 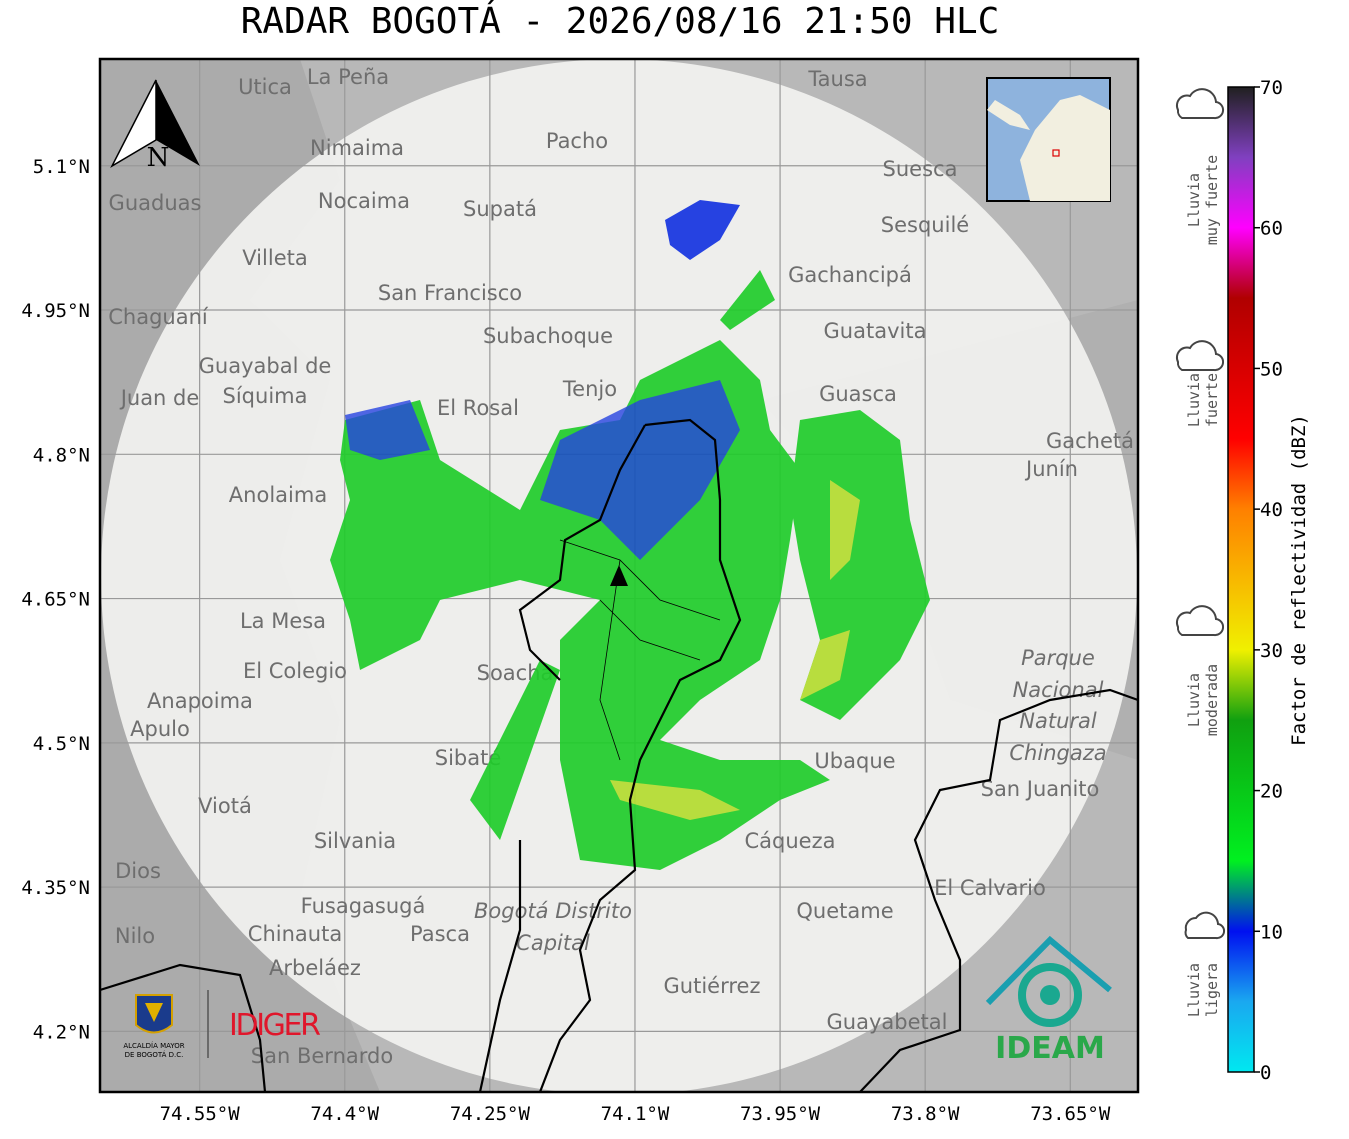 I want to click on place-label: Tenjo, so click(x=589, y=389).